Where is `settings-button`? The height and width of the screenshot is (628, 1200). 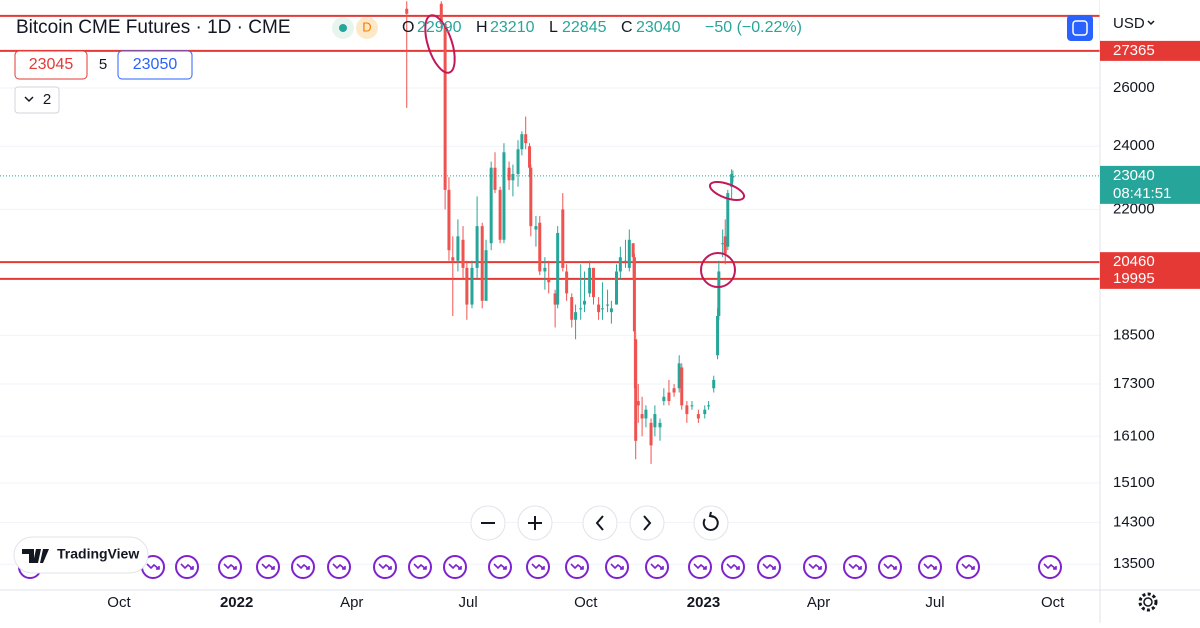 settings-button is located at coordinates (1148, 602).